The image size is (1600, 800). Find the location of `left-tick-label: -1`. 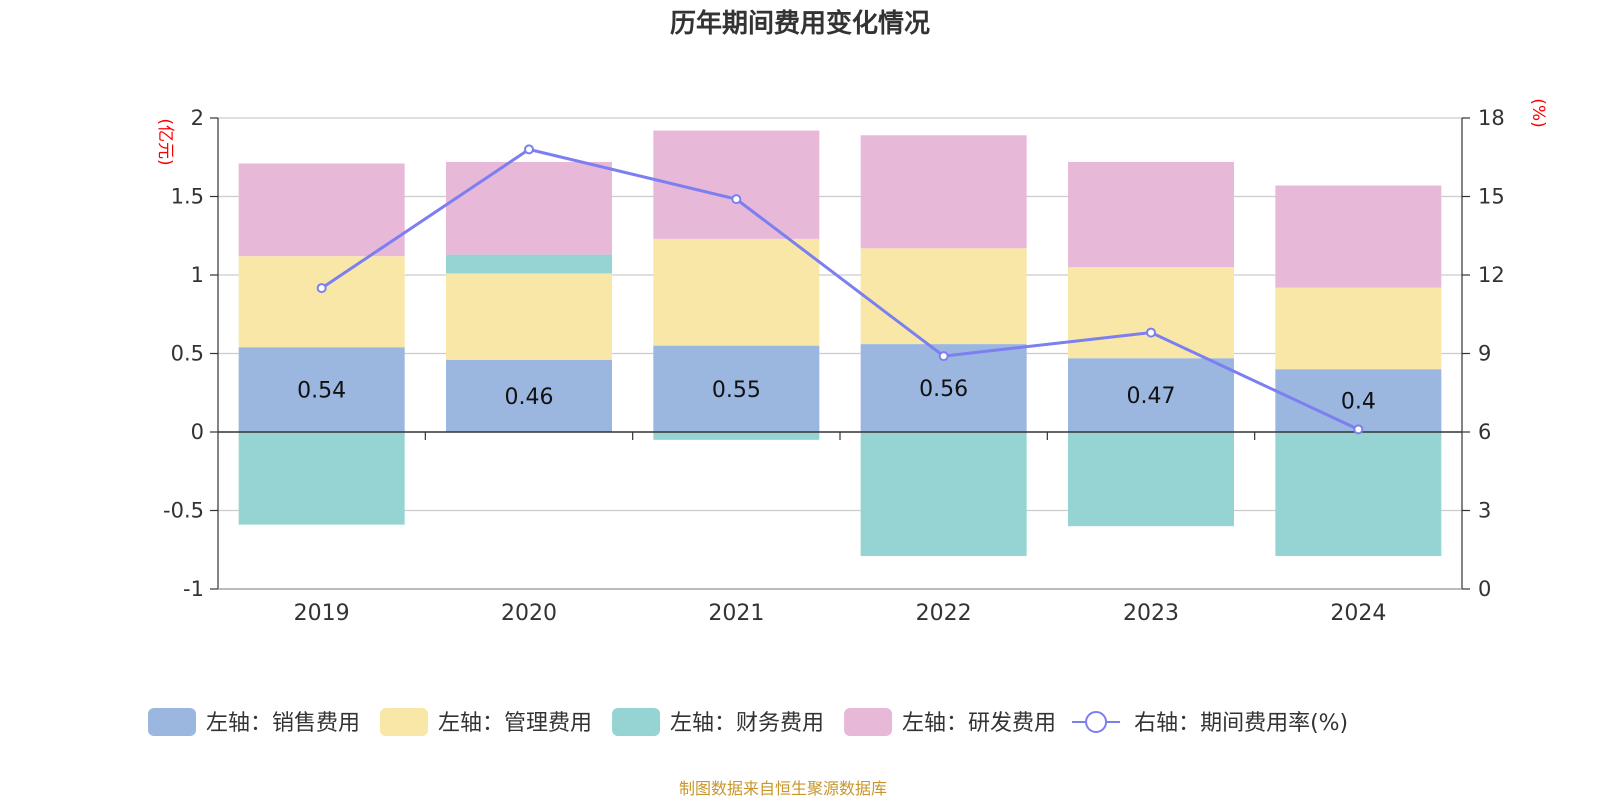

left-tick-label: -1 is located at coordinates (193, 589).